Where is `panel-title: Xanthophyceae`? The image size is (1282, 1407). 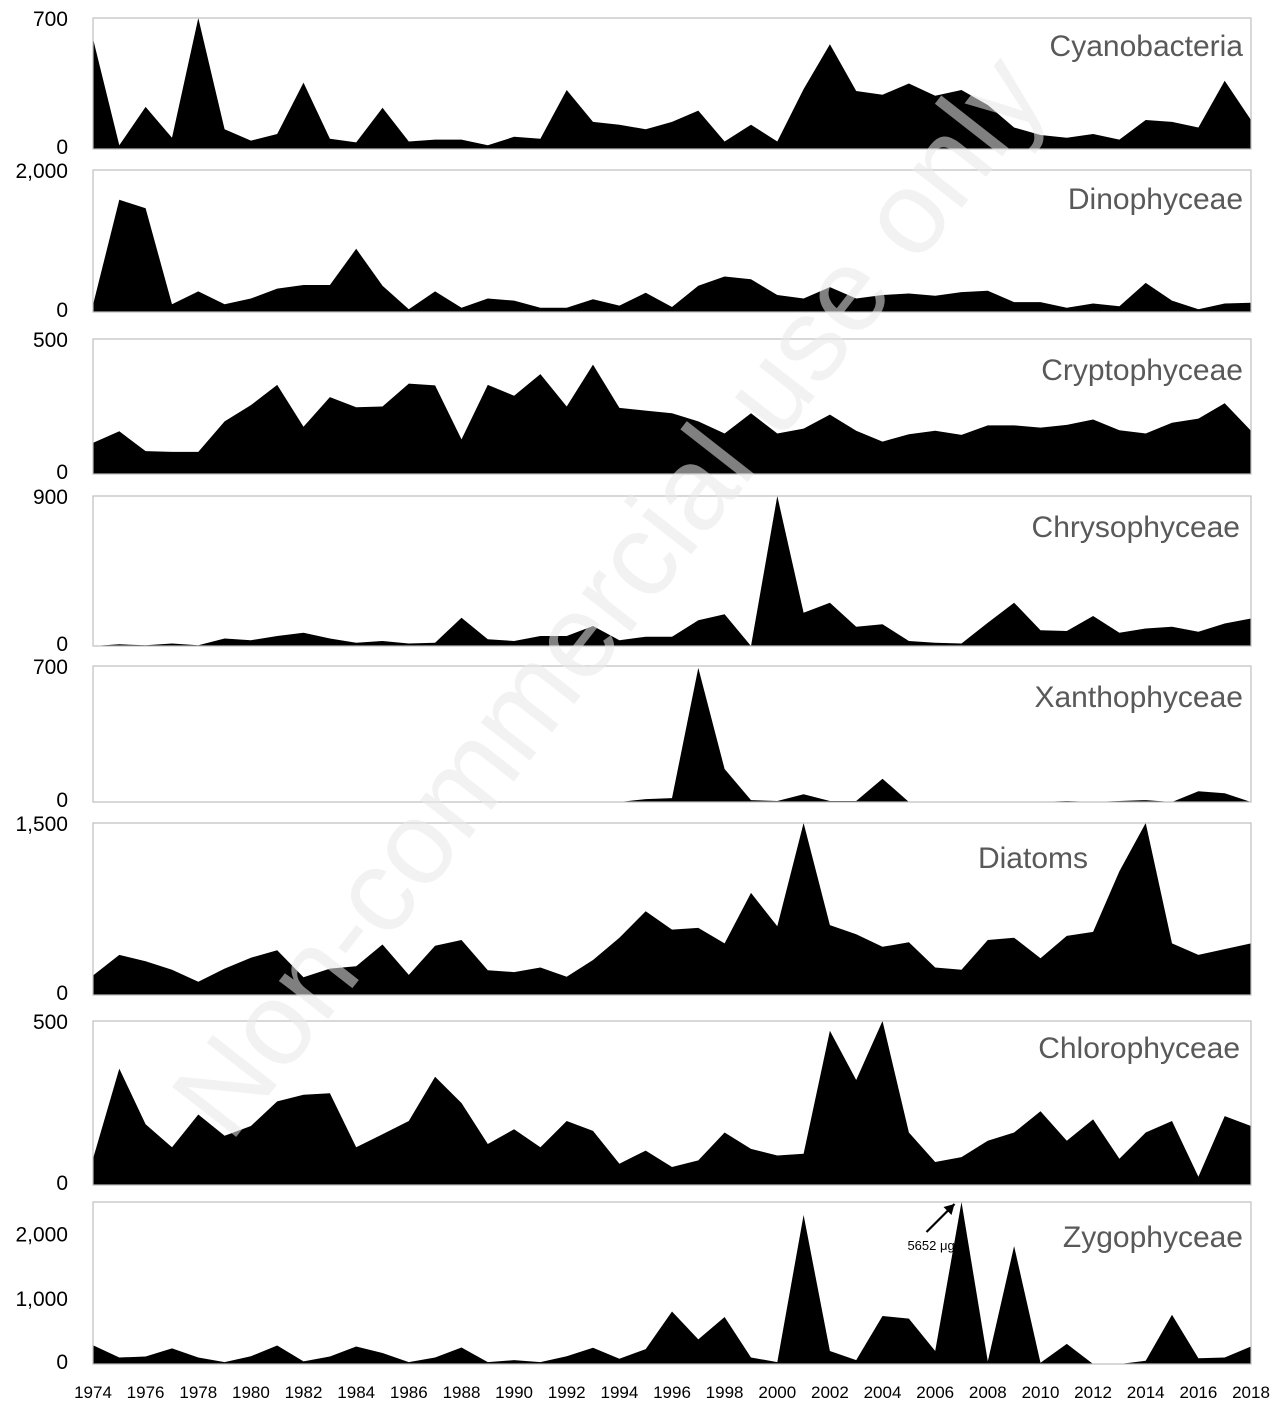
panel-title: Xanthophyceae is located at coordinates (1138, 697).